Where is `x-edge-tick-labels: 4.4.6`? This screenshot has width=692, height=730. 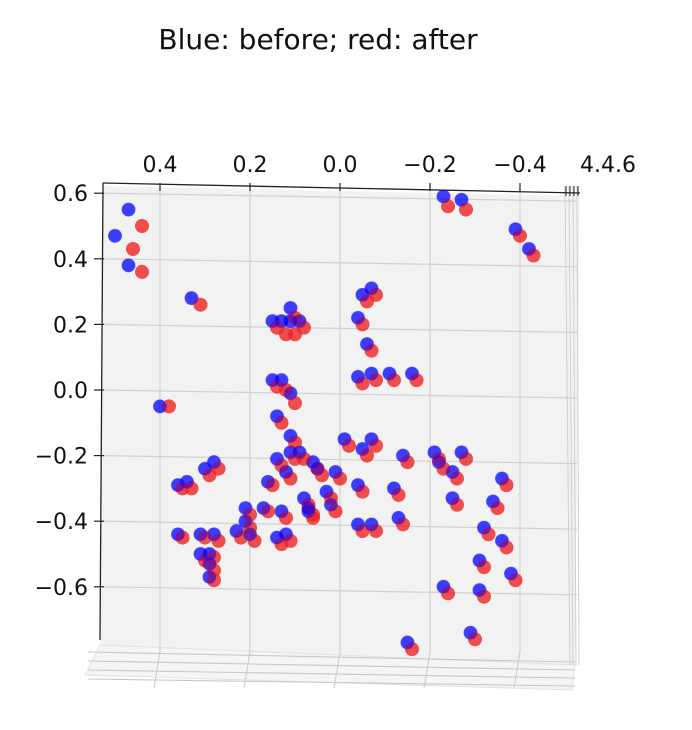
x-edge-tick-labels: 4.4.6 is located at coordinates (608, 165).